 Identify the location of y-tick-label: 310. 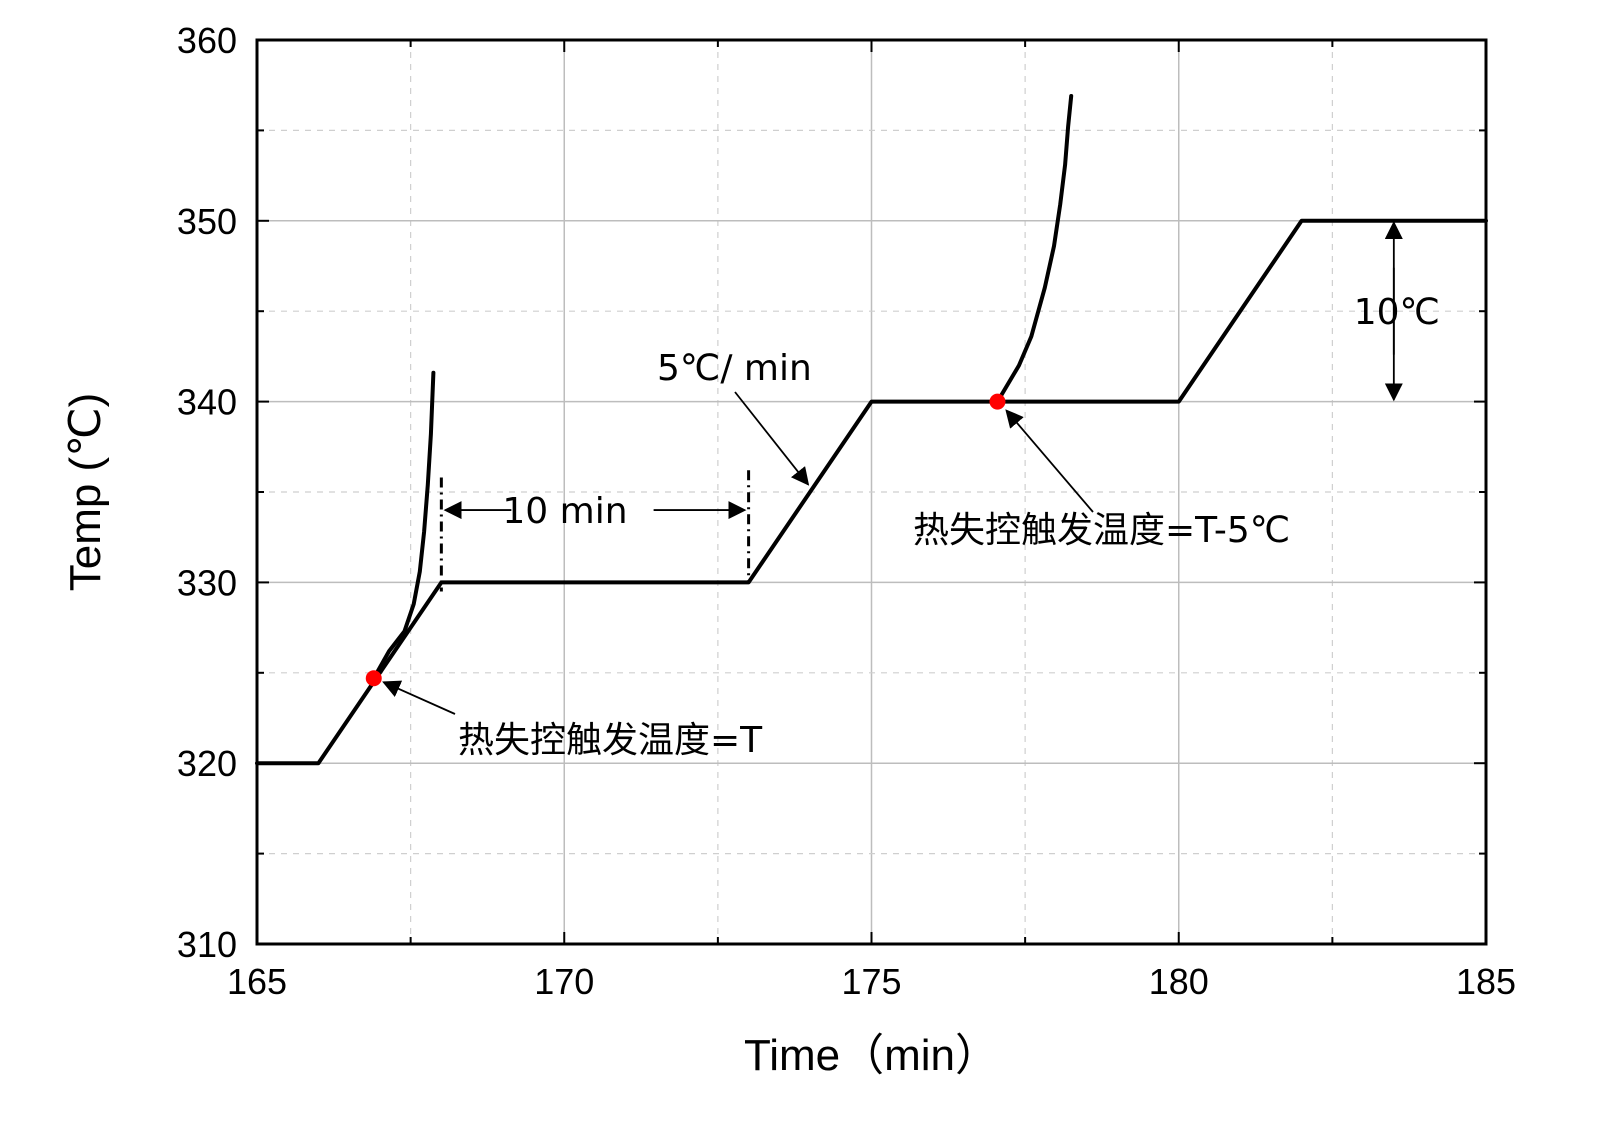
(207, 944).